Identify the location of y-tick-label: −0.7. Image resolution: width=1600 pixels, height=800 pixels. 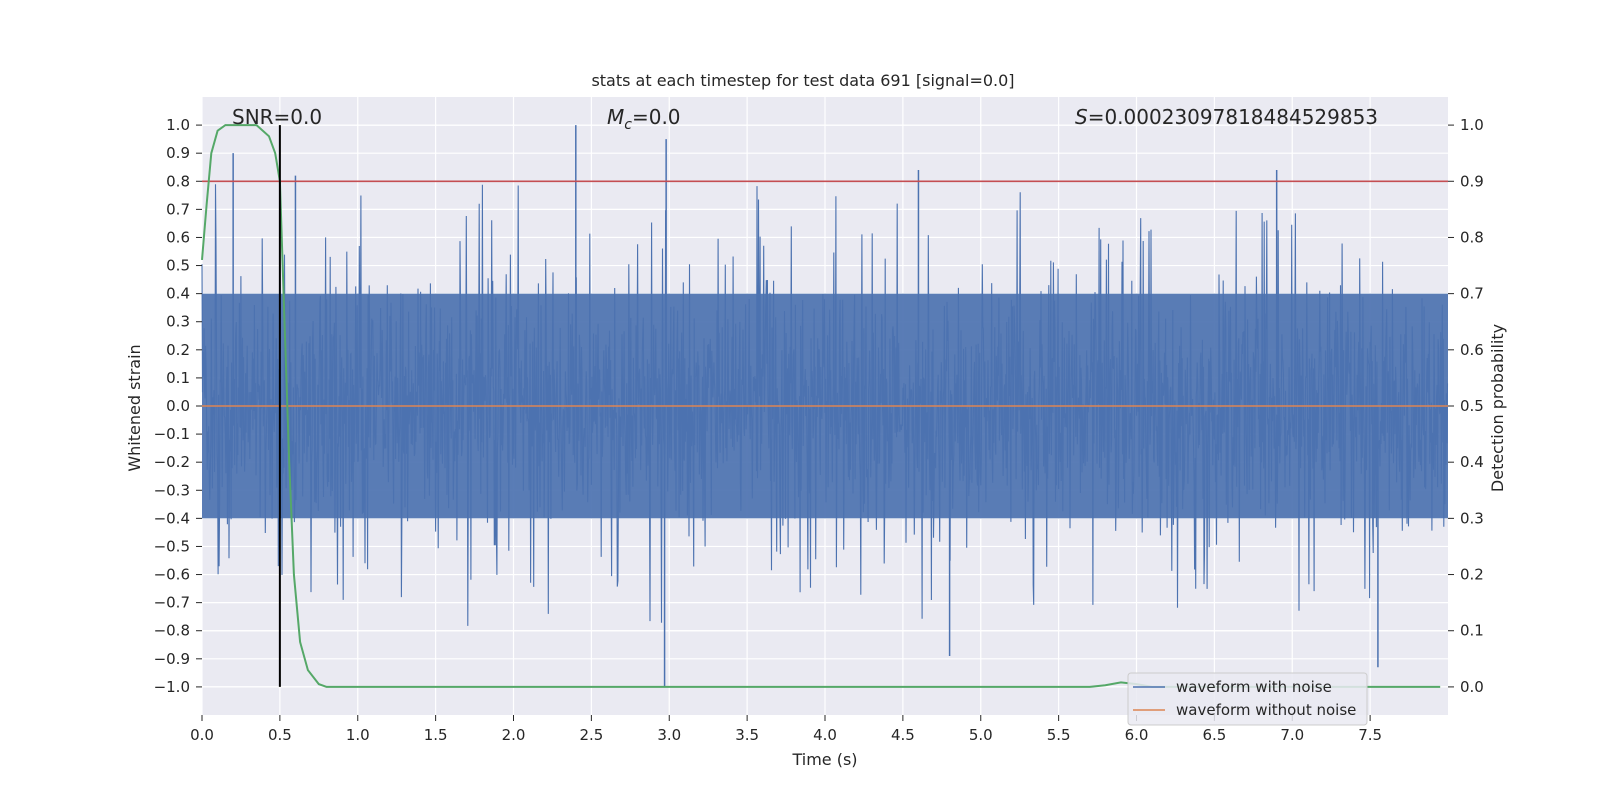
(172, 603).